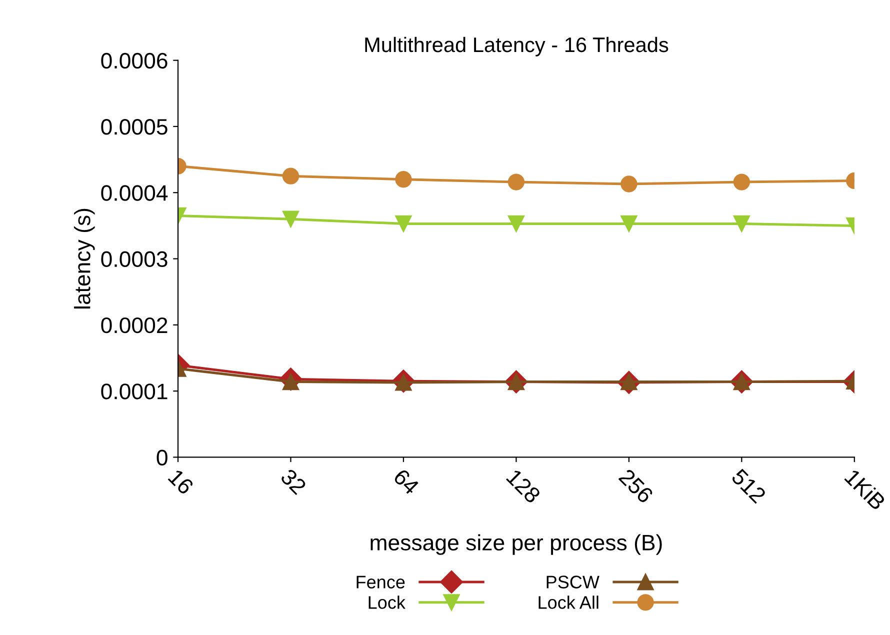 Image resolution: width=890 pixels, height=635 pixels. I want to click on y-tick-label: 0.0002, so click(134, 325).